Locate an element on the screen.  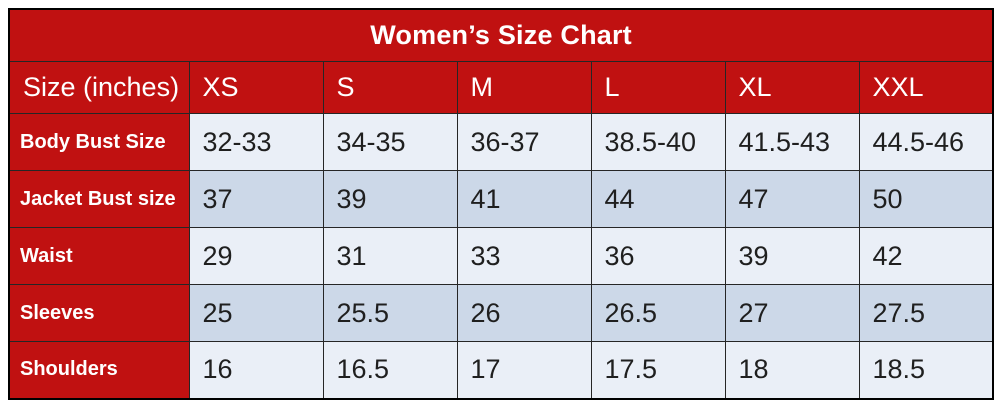
cell-jacket-bust-xl: 47 is located at coordinates (792, 199).